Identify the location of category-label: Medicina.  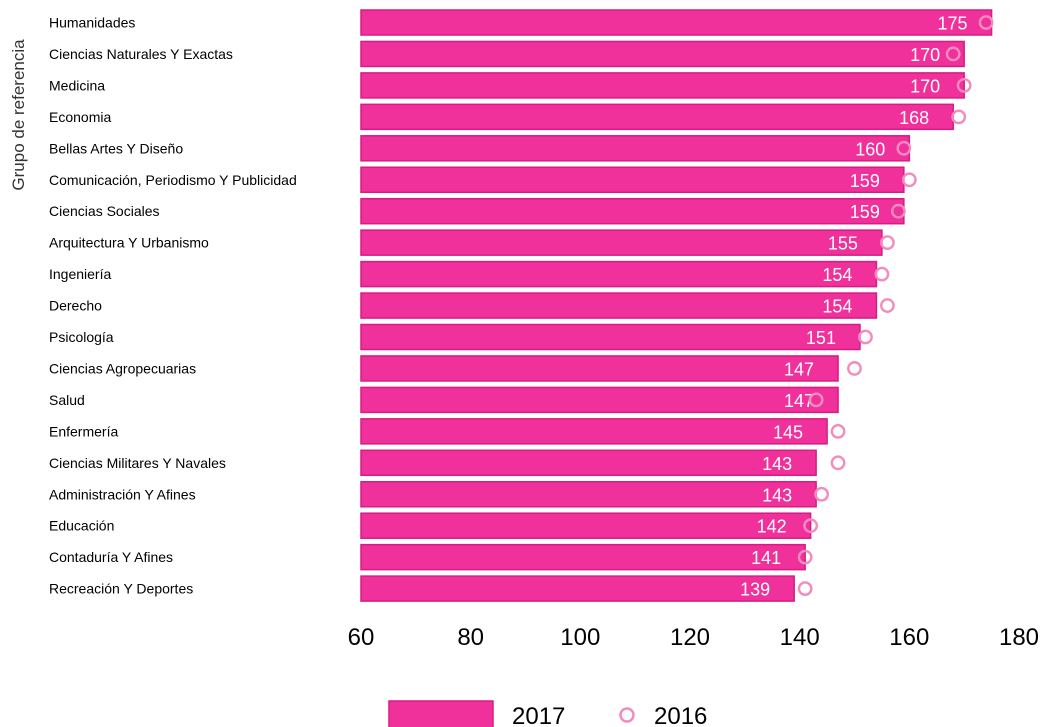
(77, 85).